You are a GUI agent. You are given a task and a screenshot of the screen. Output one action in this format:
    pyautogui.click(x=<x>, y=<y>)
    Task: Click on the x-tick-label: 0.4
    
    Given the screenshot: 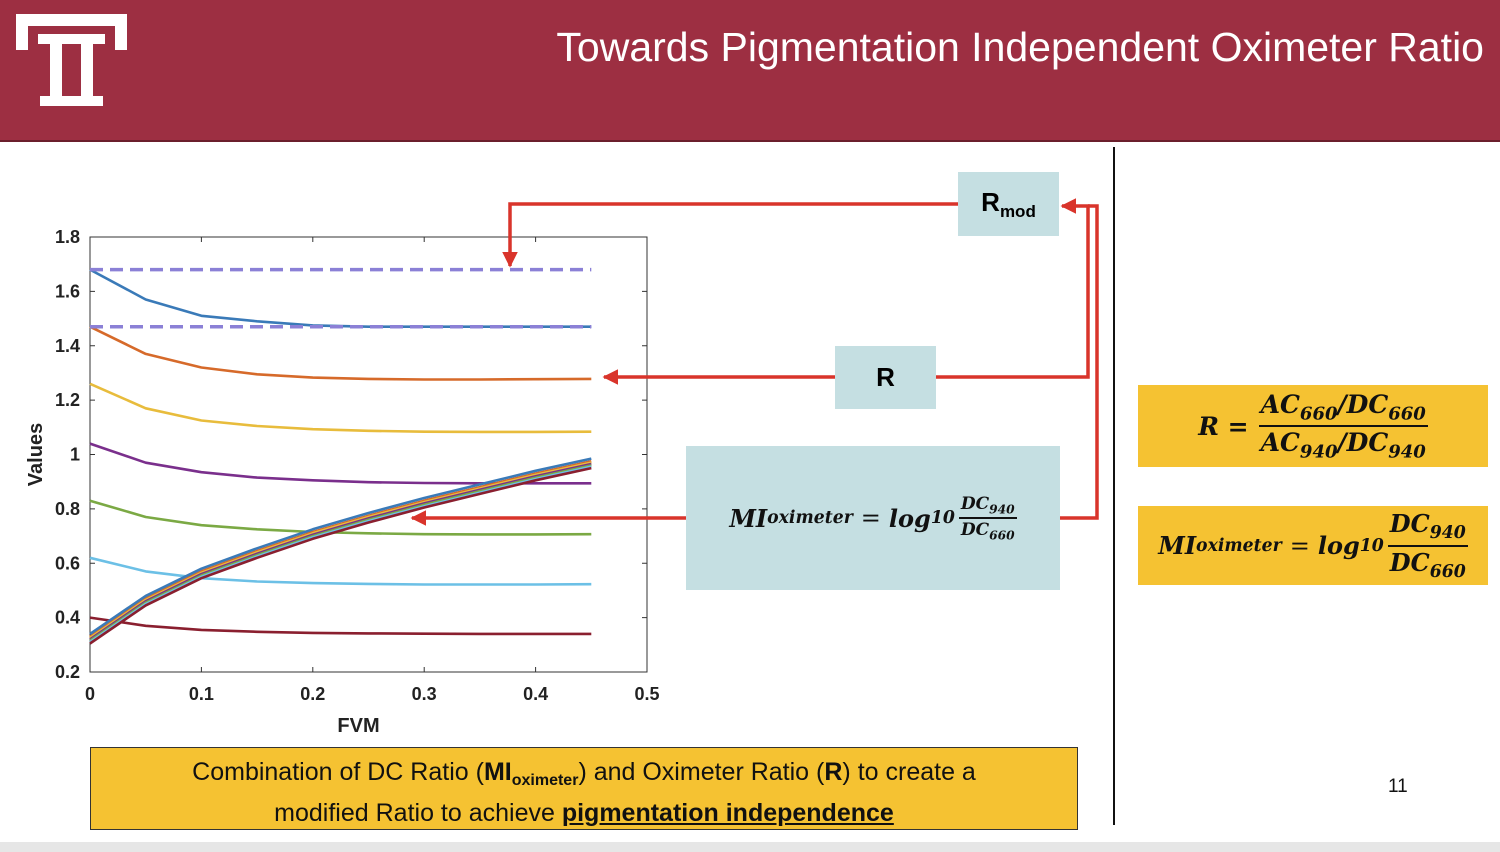 What is the action you would take?
    pyautogui.click(x=535, y=694)
    